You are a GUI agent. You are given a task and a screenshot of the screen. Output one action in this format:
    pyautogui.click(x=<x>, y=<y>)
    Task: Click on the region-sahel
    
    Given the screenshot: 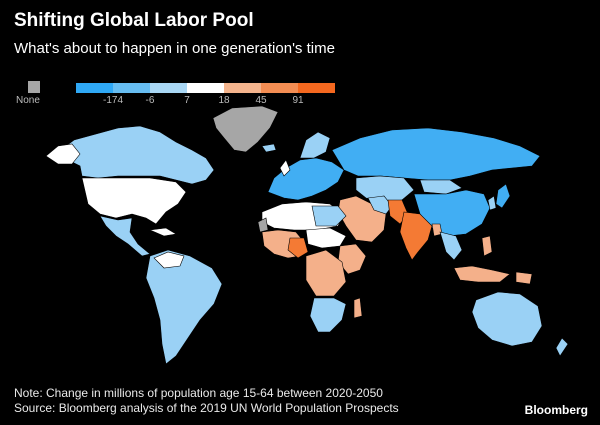 What is the action you would take?
    pyautogui.click(x=326, y=238)
    